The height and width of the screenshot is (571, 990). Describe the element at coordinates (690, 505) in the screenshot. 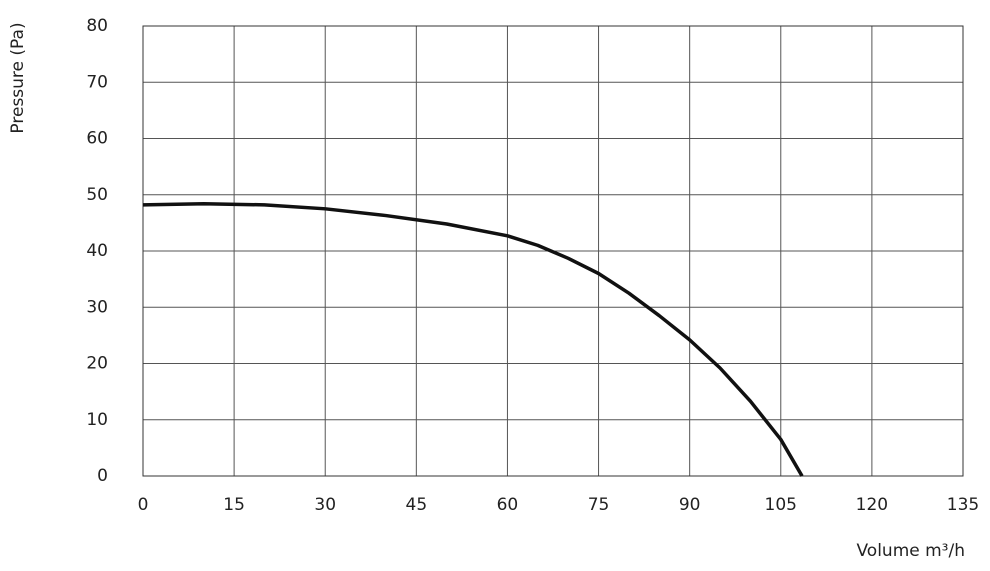

I see `x-tick-label: 90` at that location.